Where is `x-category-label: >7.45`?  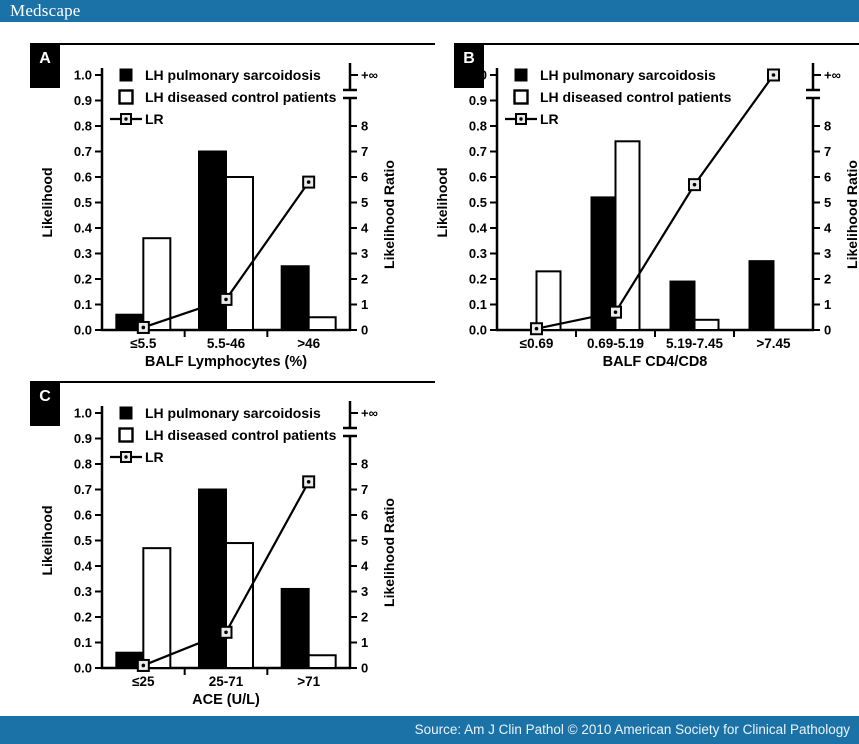 x-category-label: >7.45 is located at coordinates (773, 343).